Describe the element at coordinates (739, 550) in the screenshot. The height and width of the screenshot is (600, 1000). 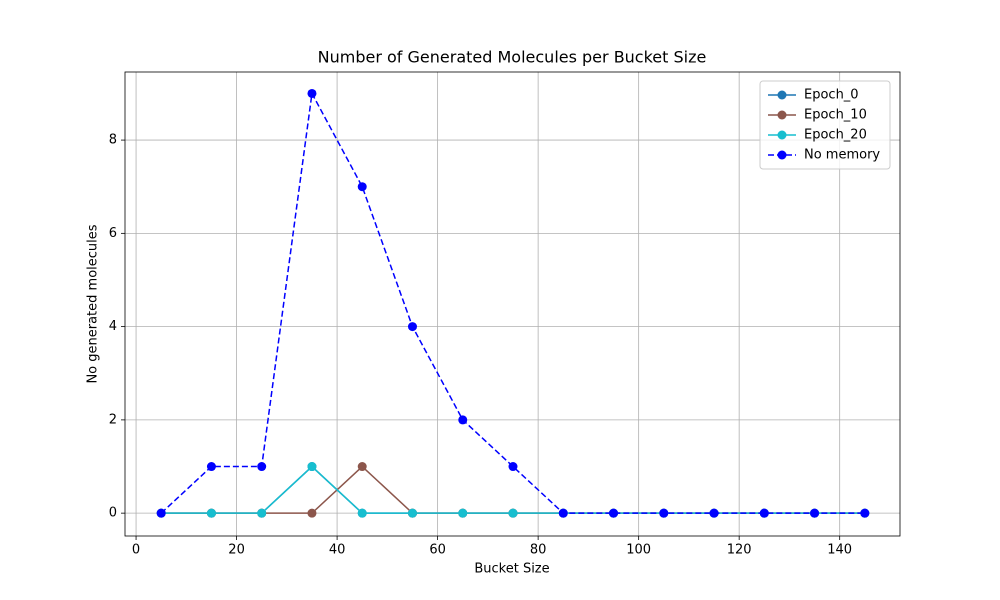
I see `x-tick-label: 120` at that location.